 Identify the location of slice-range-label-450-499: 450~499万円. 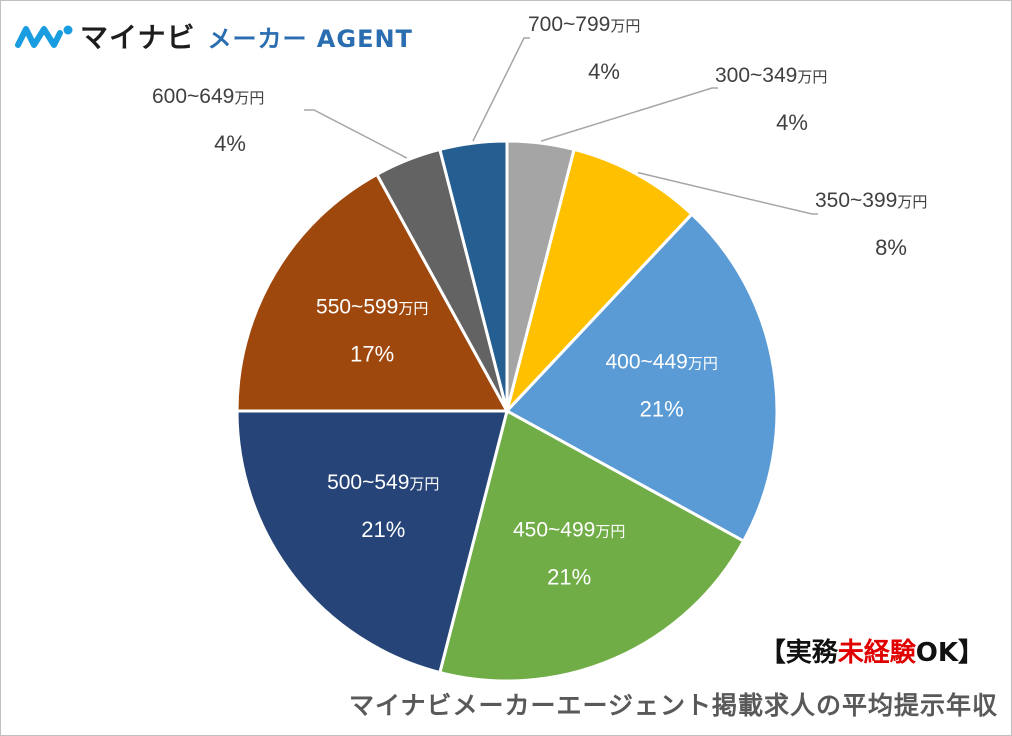
(569, 530).